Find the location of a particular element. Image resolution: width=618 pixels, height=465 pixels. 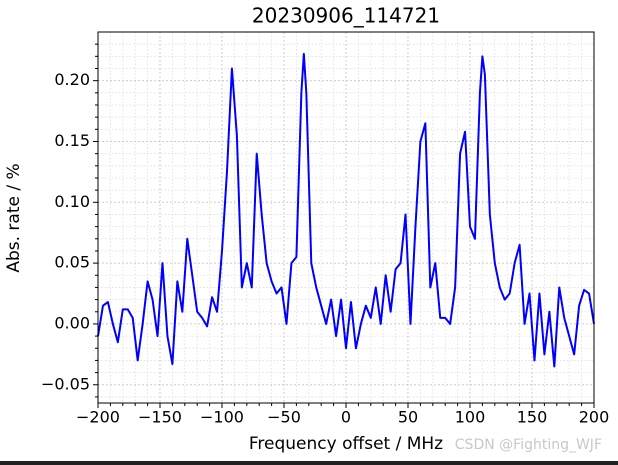

y-axis-label: Abs. rate / % is located at coordinates (14, 217).